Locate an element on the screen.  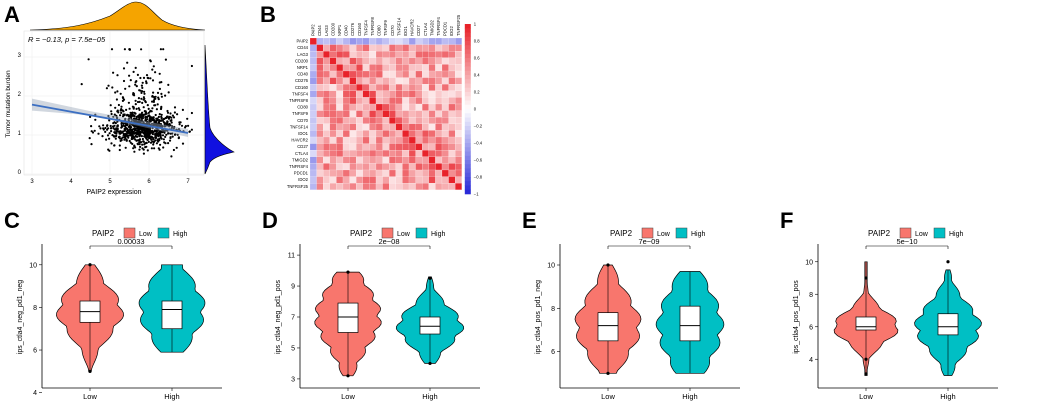
outlier-point is located at coordinates (90, 265).